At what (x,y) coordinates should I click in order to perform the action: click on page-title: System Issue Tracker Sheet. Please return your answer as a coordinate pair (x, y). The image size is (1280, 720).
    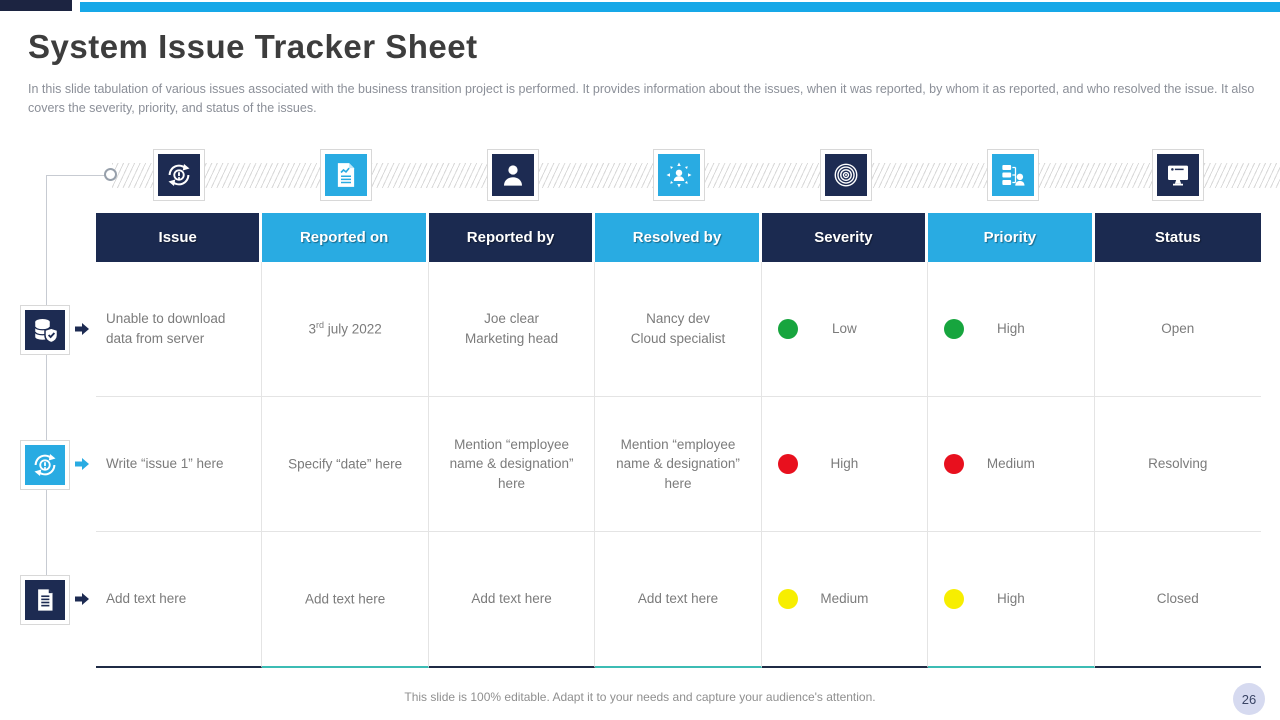
    Looking at the image, I should click on (253, 46).